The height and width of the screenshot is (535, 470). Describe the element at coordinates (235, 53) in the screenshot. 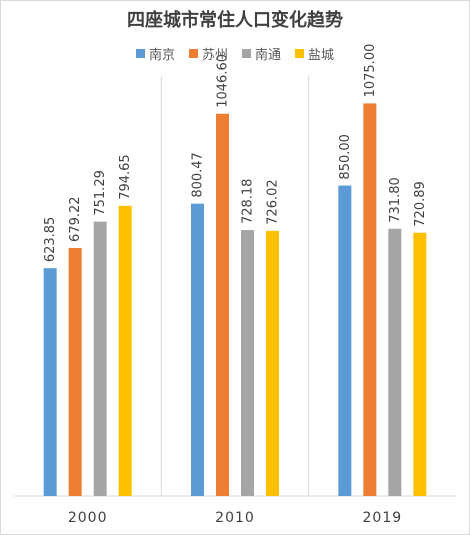

I see `chart-legend: 南京 苏州 南通 盐城` at that location.